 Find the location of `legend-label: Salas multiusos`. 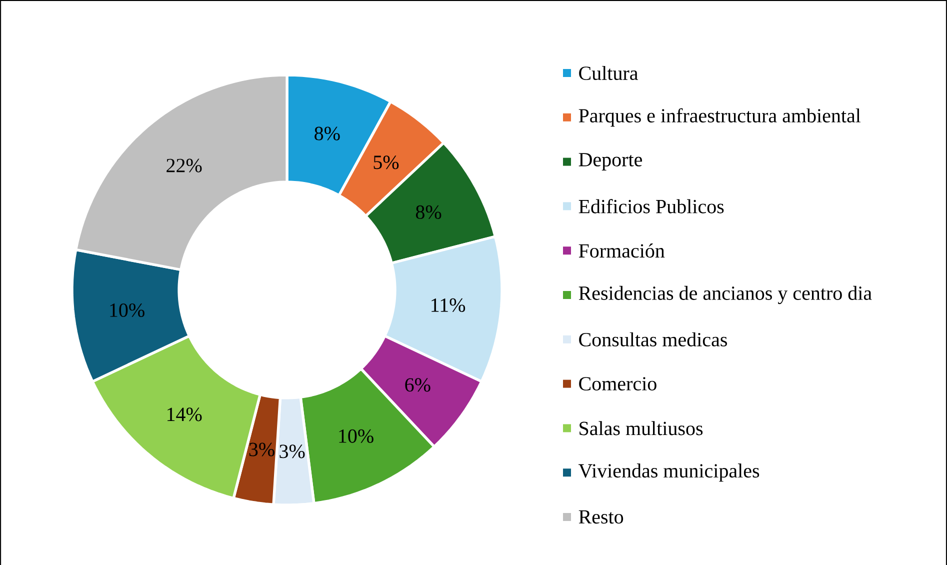

legend-label: Salas multiusos is located at coordinates (641, 427).